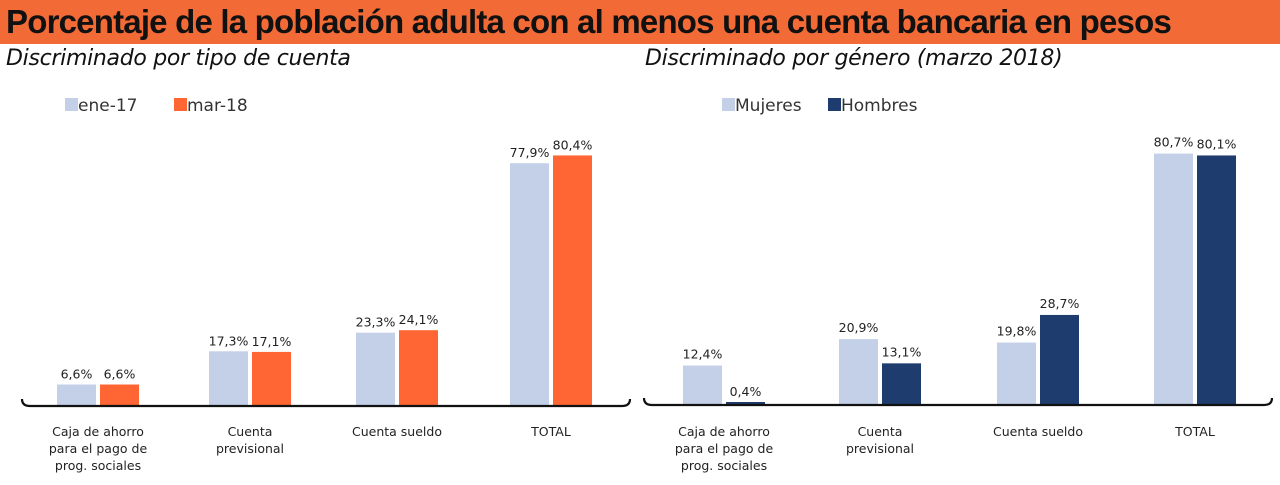 The image size is (1280, 485). Describe the element at coordinates (703, 354) in the screenshot. I see `value-label-mujeres-0: 12,4%` at that location.